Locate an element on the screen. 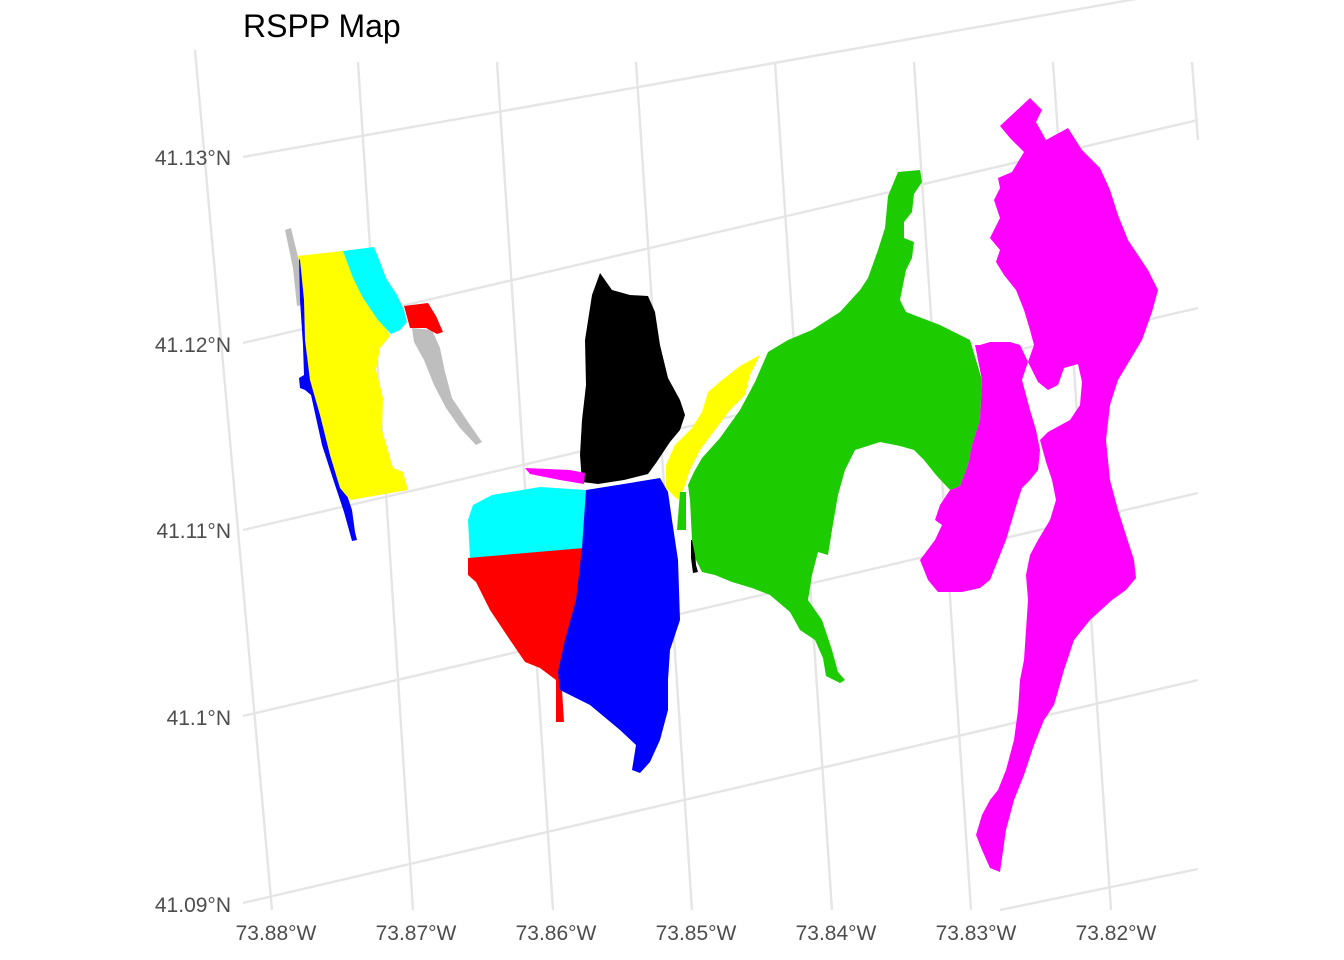 The height and width of the screenshot is (960, 1344). lon-tick-label: 73.83°W is located at coordinates (976, 933).